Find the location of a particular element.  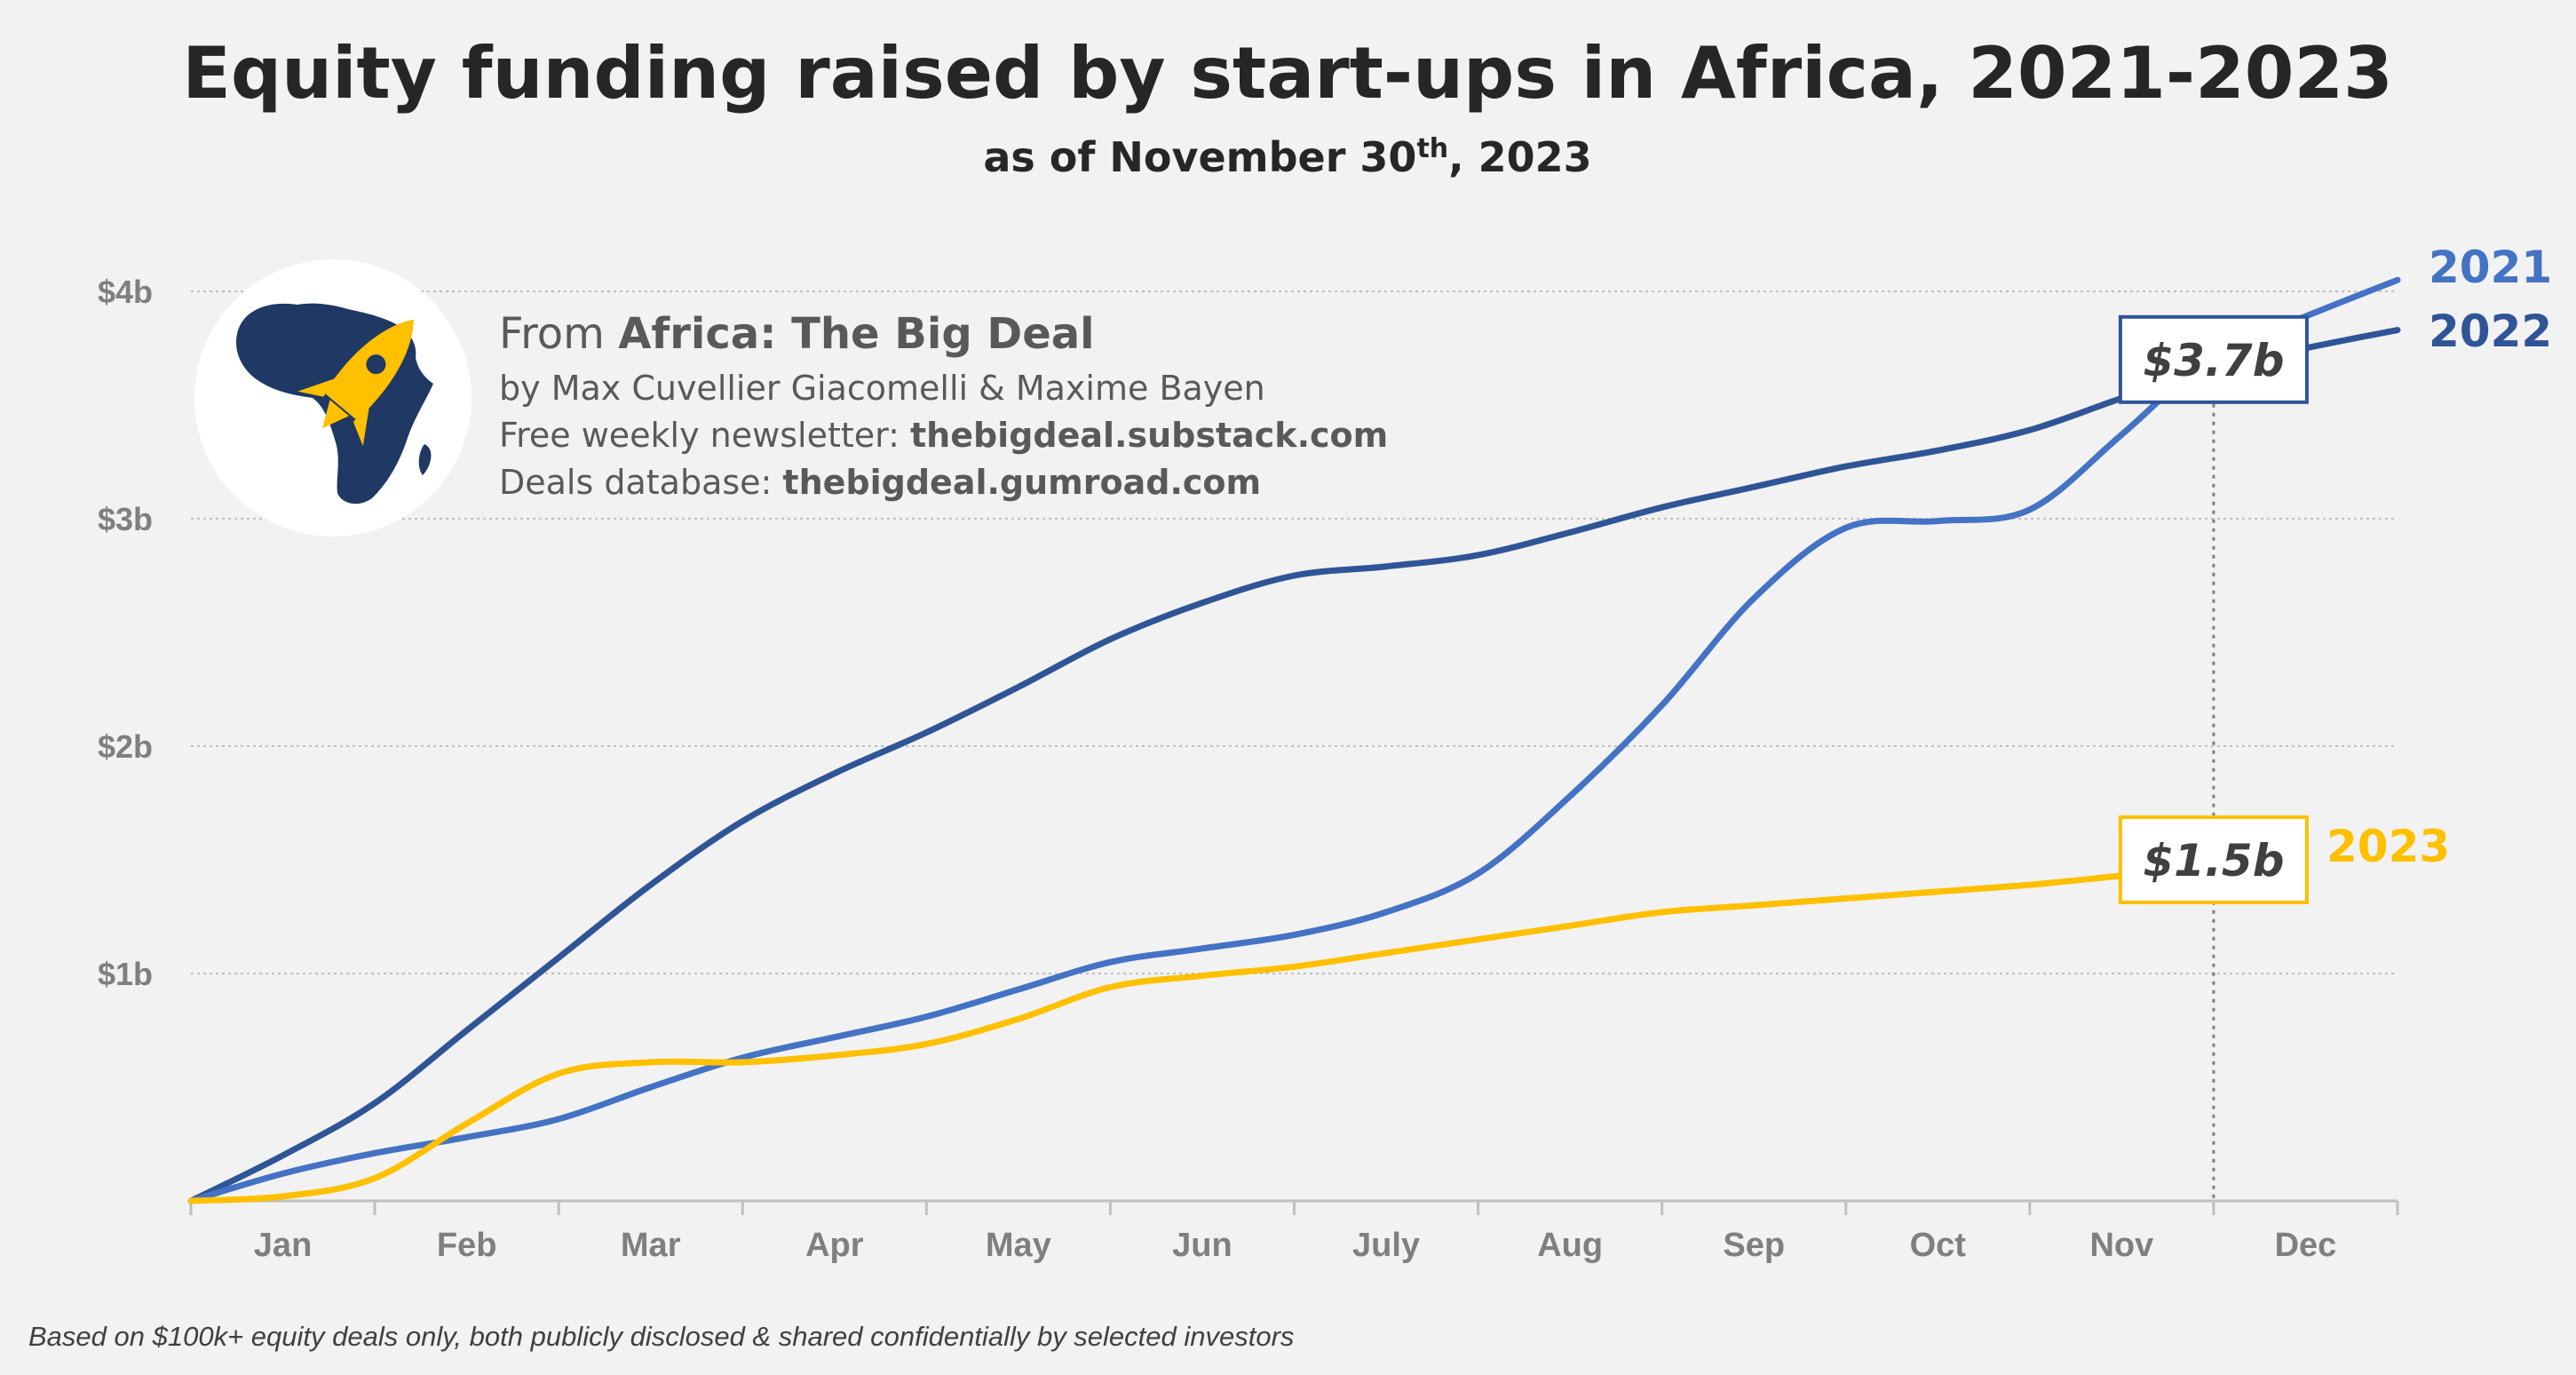

x-tick-label: Sep is located at coordinates (1754, 1245).